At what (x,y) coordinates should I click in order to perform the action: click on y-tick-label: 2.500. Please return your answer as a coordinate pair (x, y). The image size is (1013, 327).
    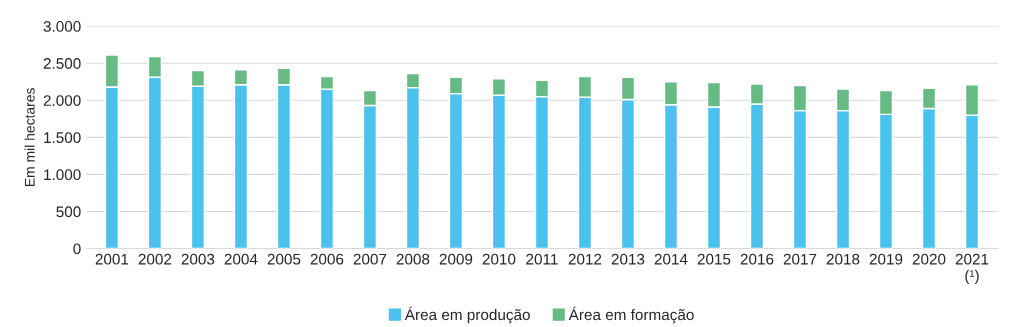
    Looking at the image, I should click on (62, 63).